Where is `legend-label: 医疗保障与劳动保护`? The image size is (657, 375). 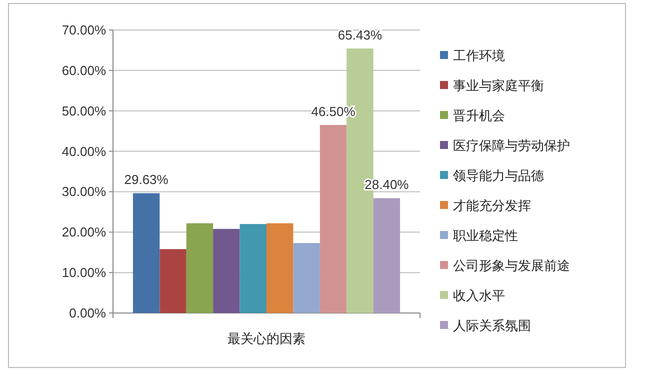 legend-label: 医疗保障与劳动保护 is located at coordinates (511, 145).